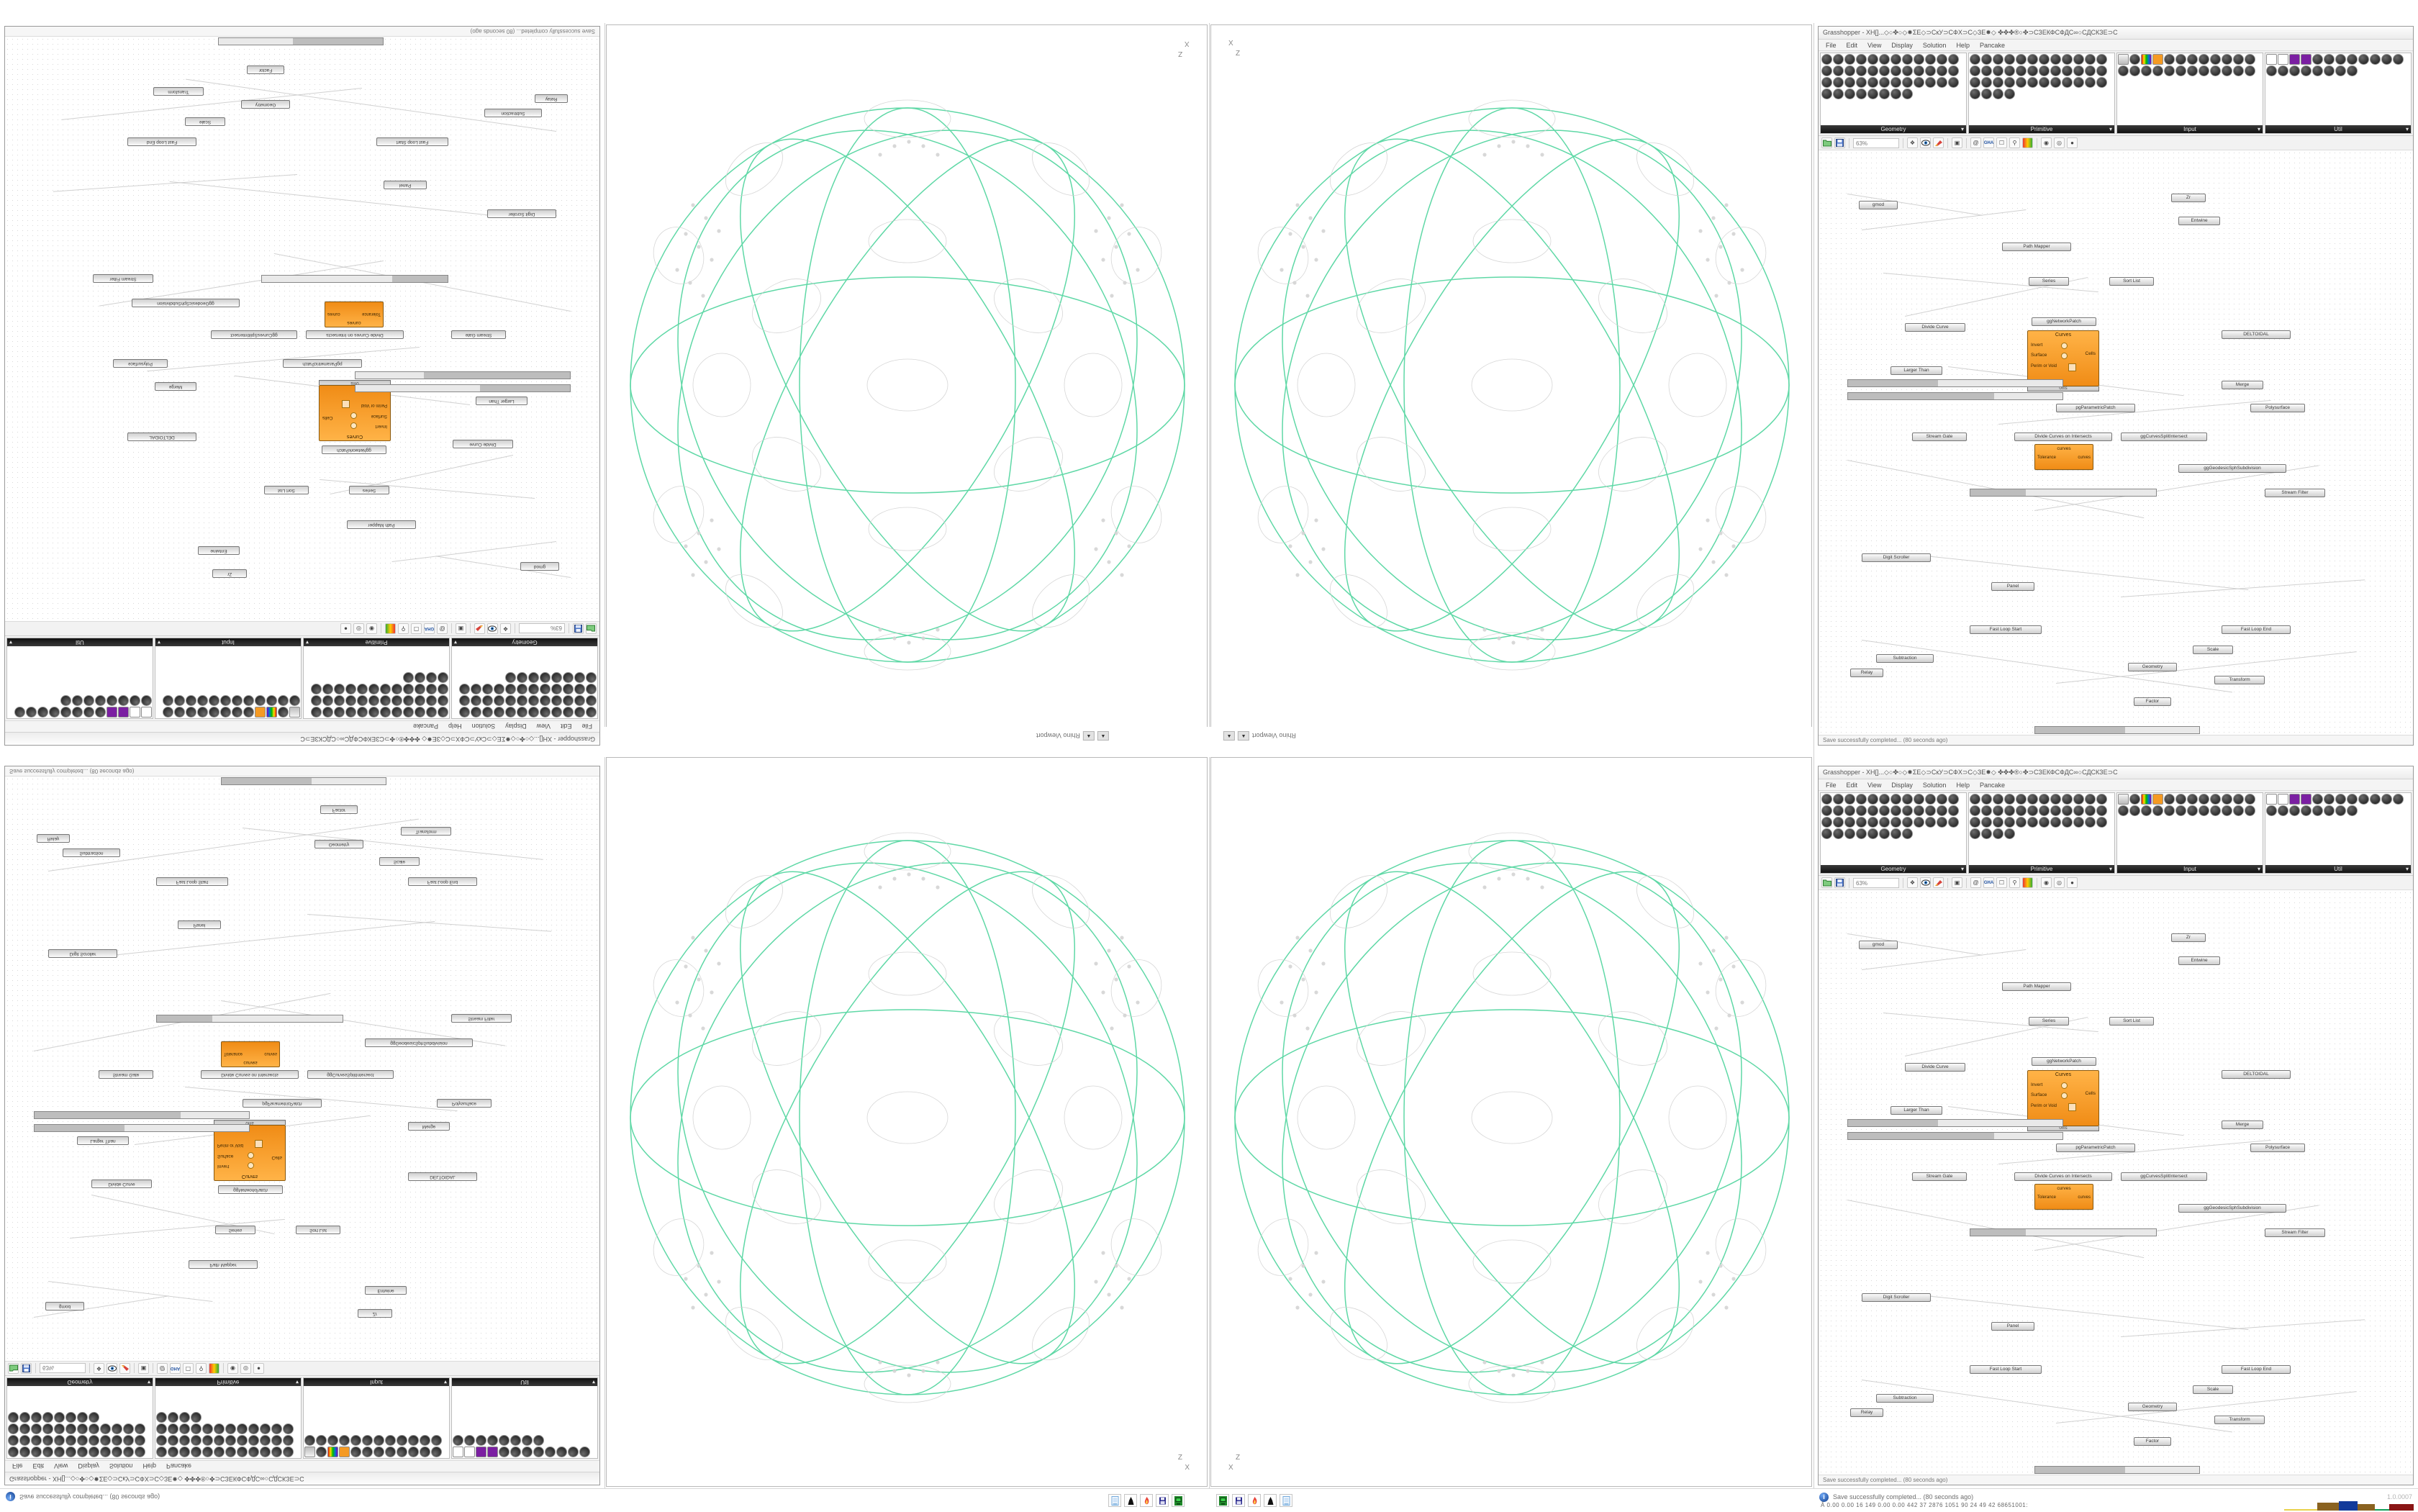 Image resolution: width=2418 pixels, height=1512 pixels. I want to click on menu-help-2: Help, so click(1963, 45).